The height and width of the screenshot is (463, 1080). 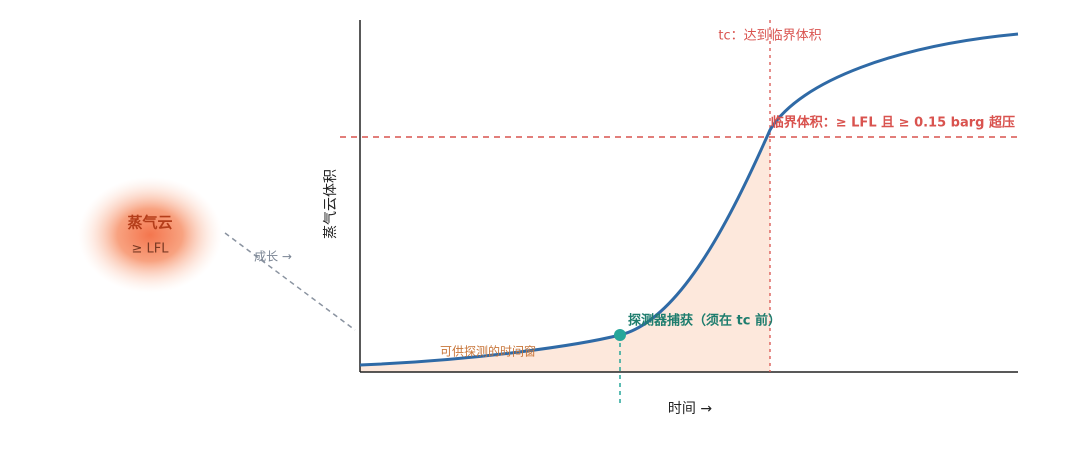 I want to click on y-axis-label: 蒸气云体积, so click(x=331, y=204).